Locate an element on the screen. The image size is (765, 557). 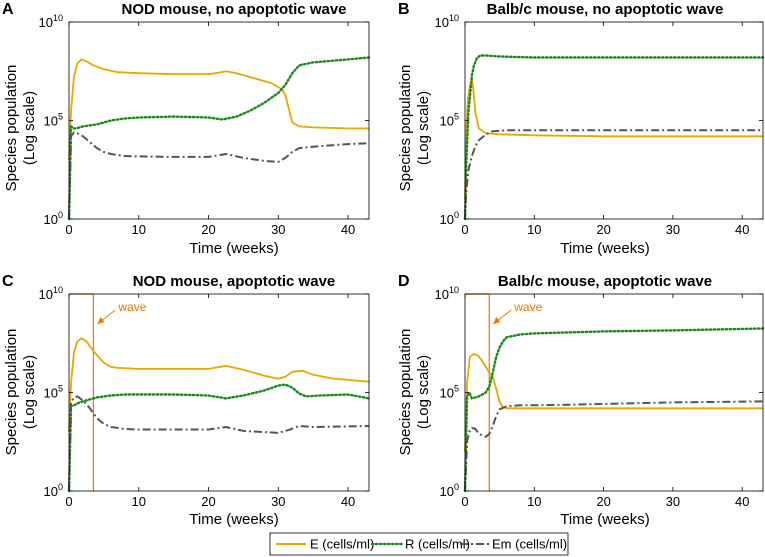
legend-label-r: R (cells/ml) is located at coordinates (437, 544).